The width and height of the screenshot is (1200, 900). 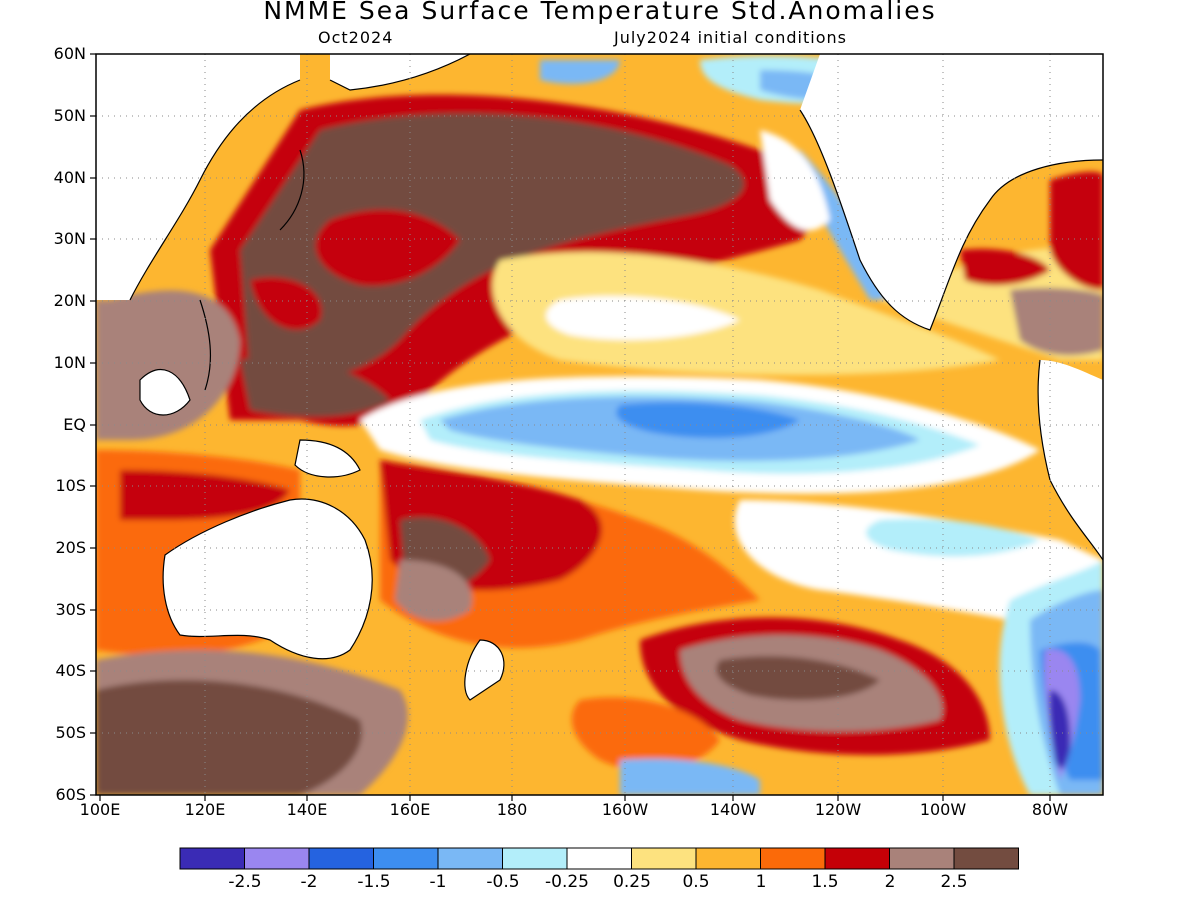 I want to click on lat-label: 30N, so click(x=69, y=238).